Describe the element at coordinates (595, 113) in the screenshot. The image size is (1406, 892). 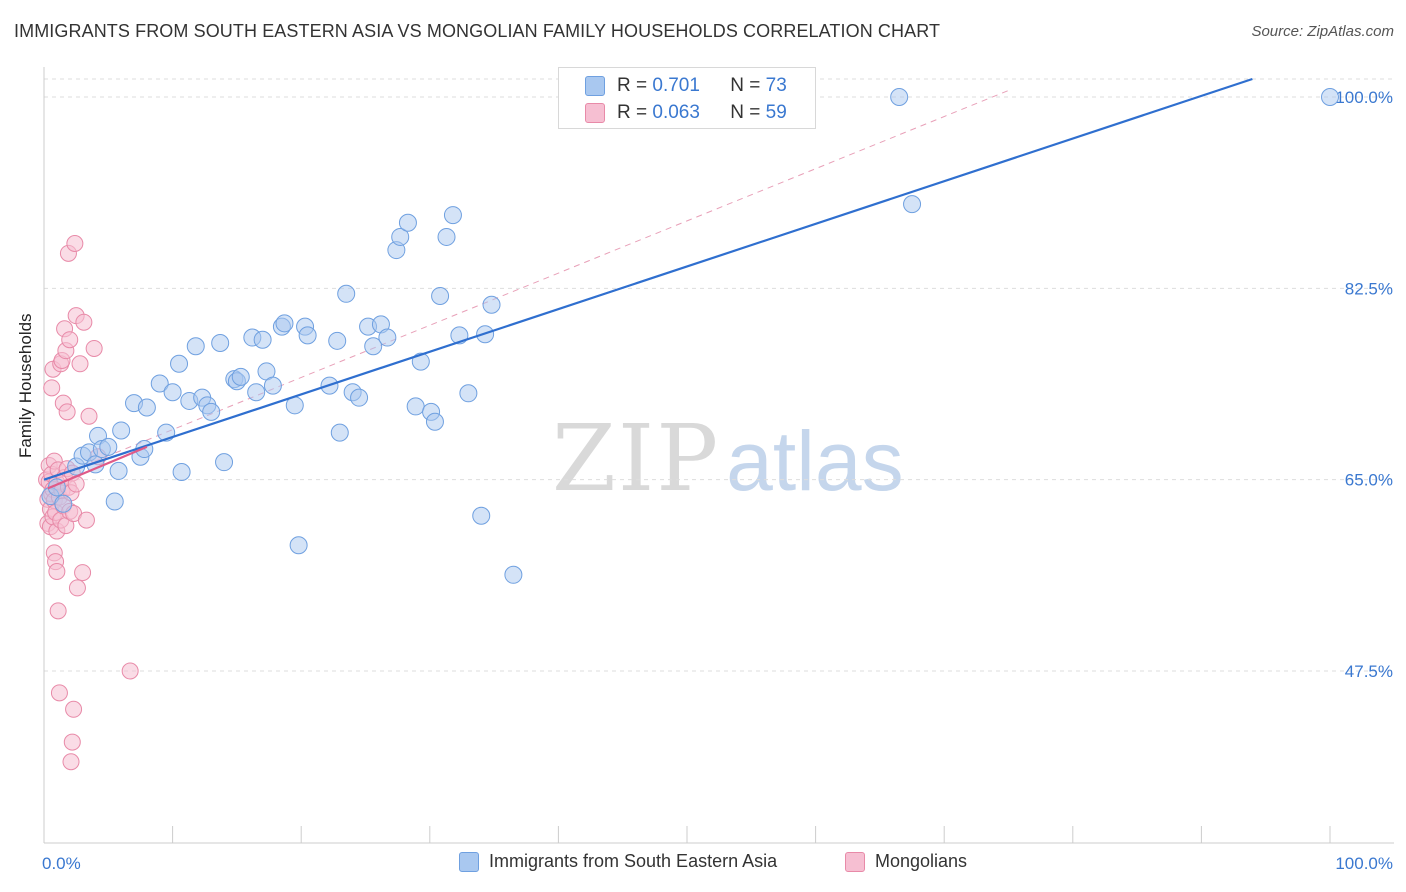
I see `legend-swatch-pink` at that location.